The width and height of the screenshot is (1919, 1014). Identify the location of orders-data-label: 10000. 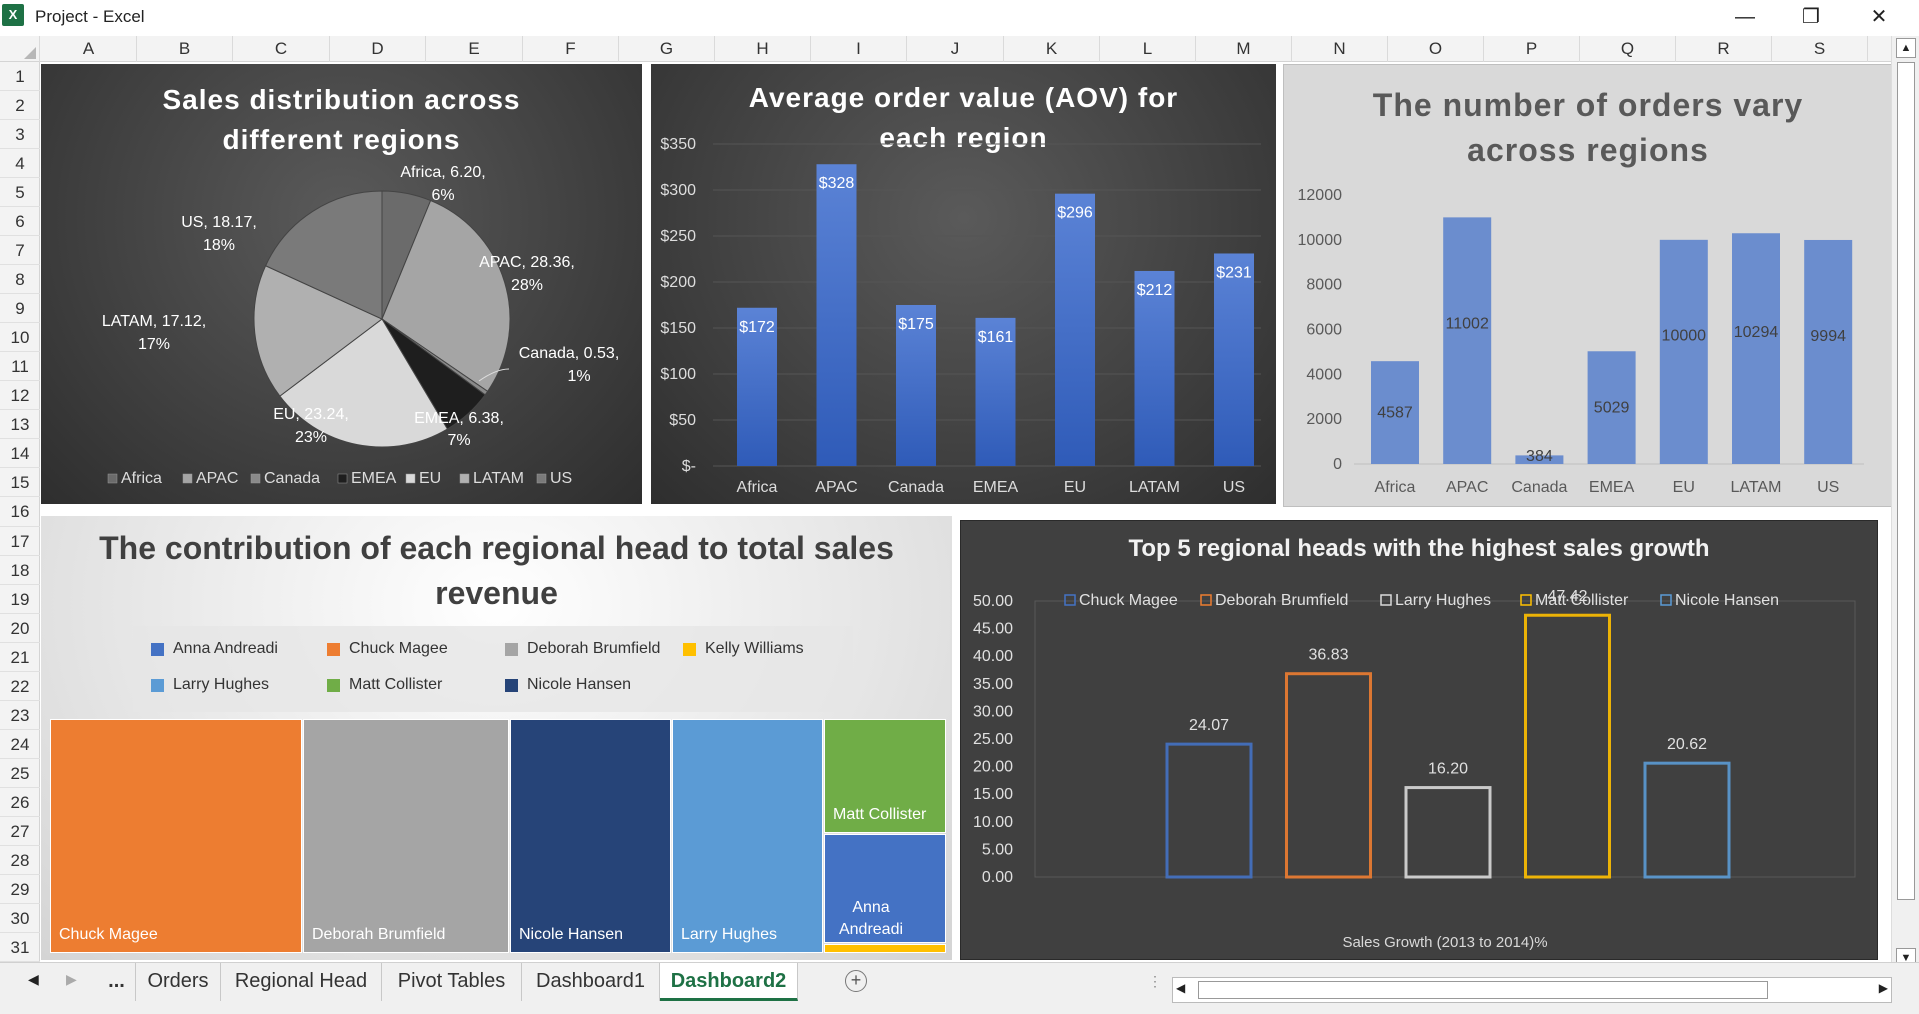
(1684, 336).